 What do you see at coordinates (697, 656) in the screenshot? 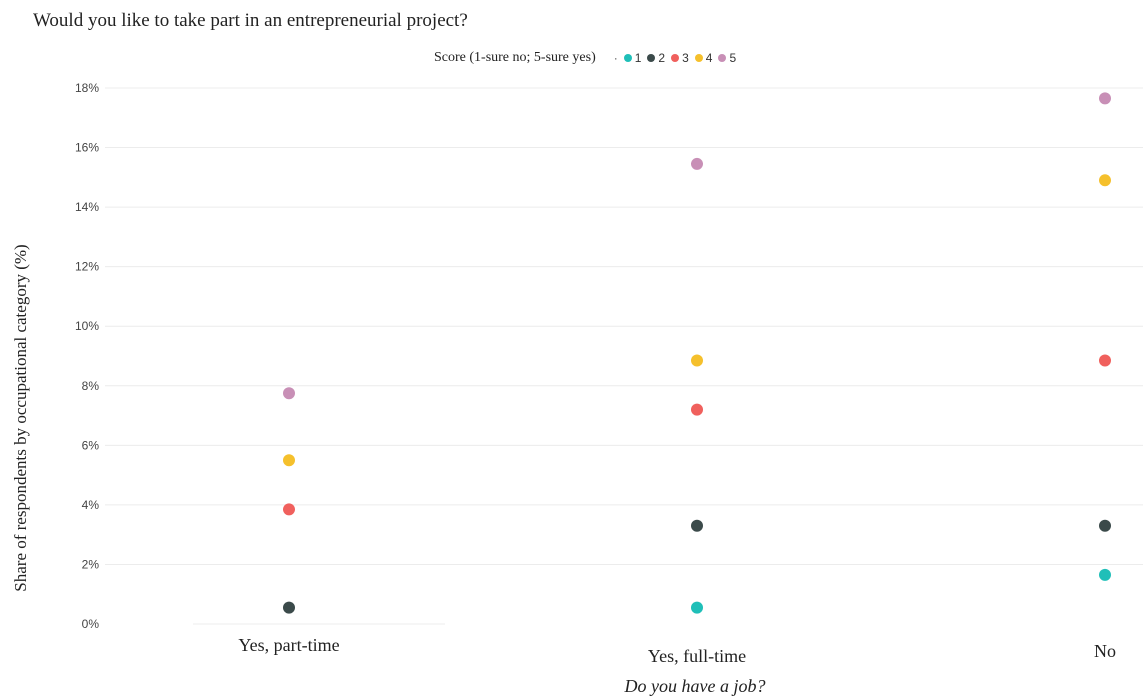
I see `x-tick-label: Yes, full-time` at bounding box center [697, 656].